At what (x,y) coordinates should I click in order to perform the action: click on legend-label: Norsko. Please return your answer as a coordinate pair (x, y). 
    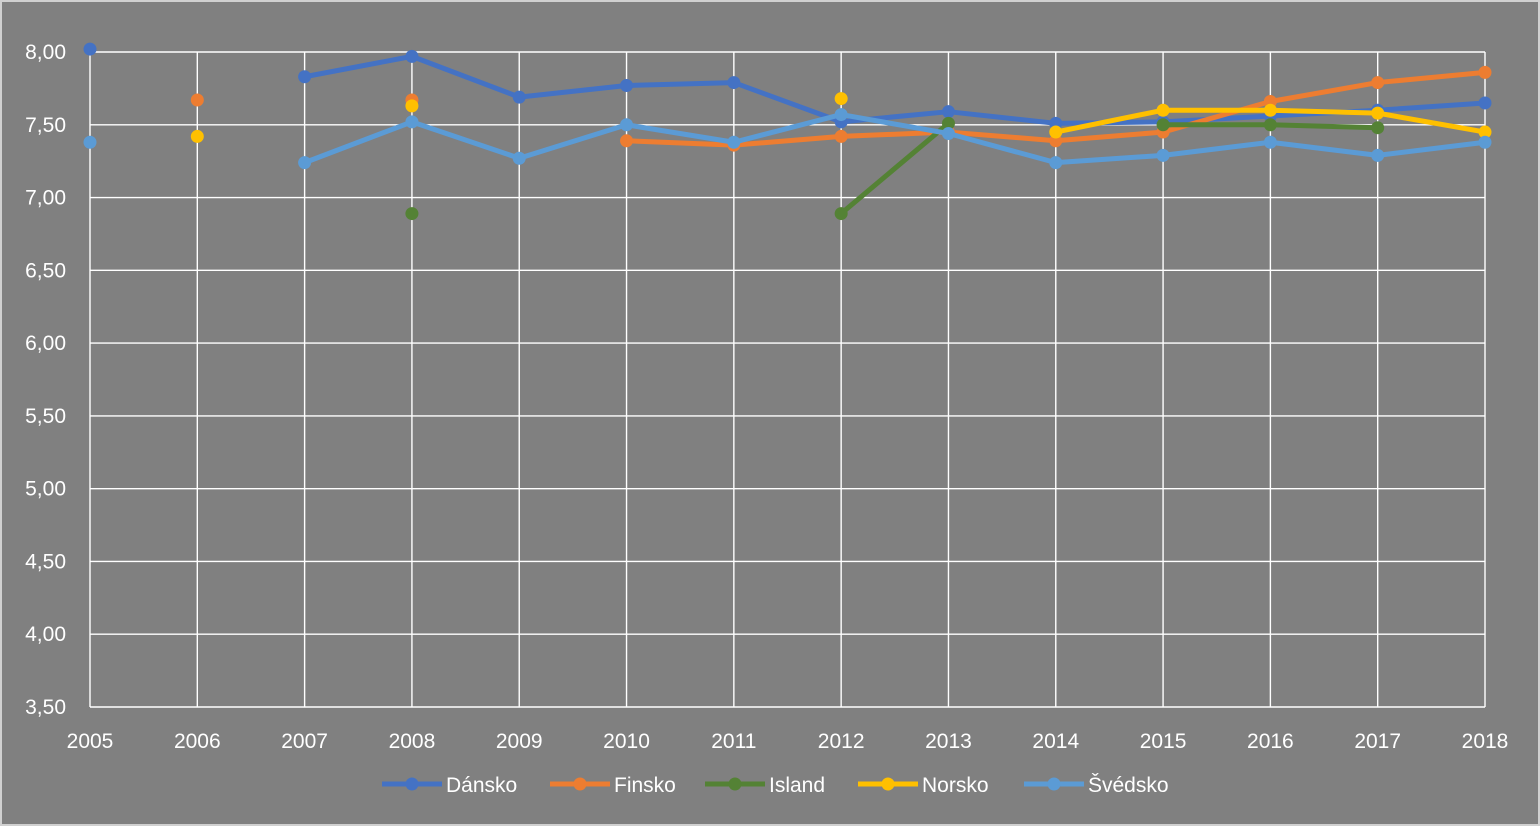
    Looking at the image, I should click on (955, 785).